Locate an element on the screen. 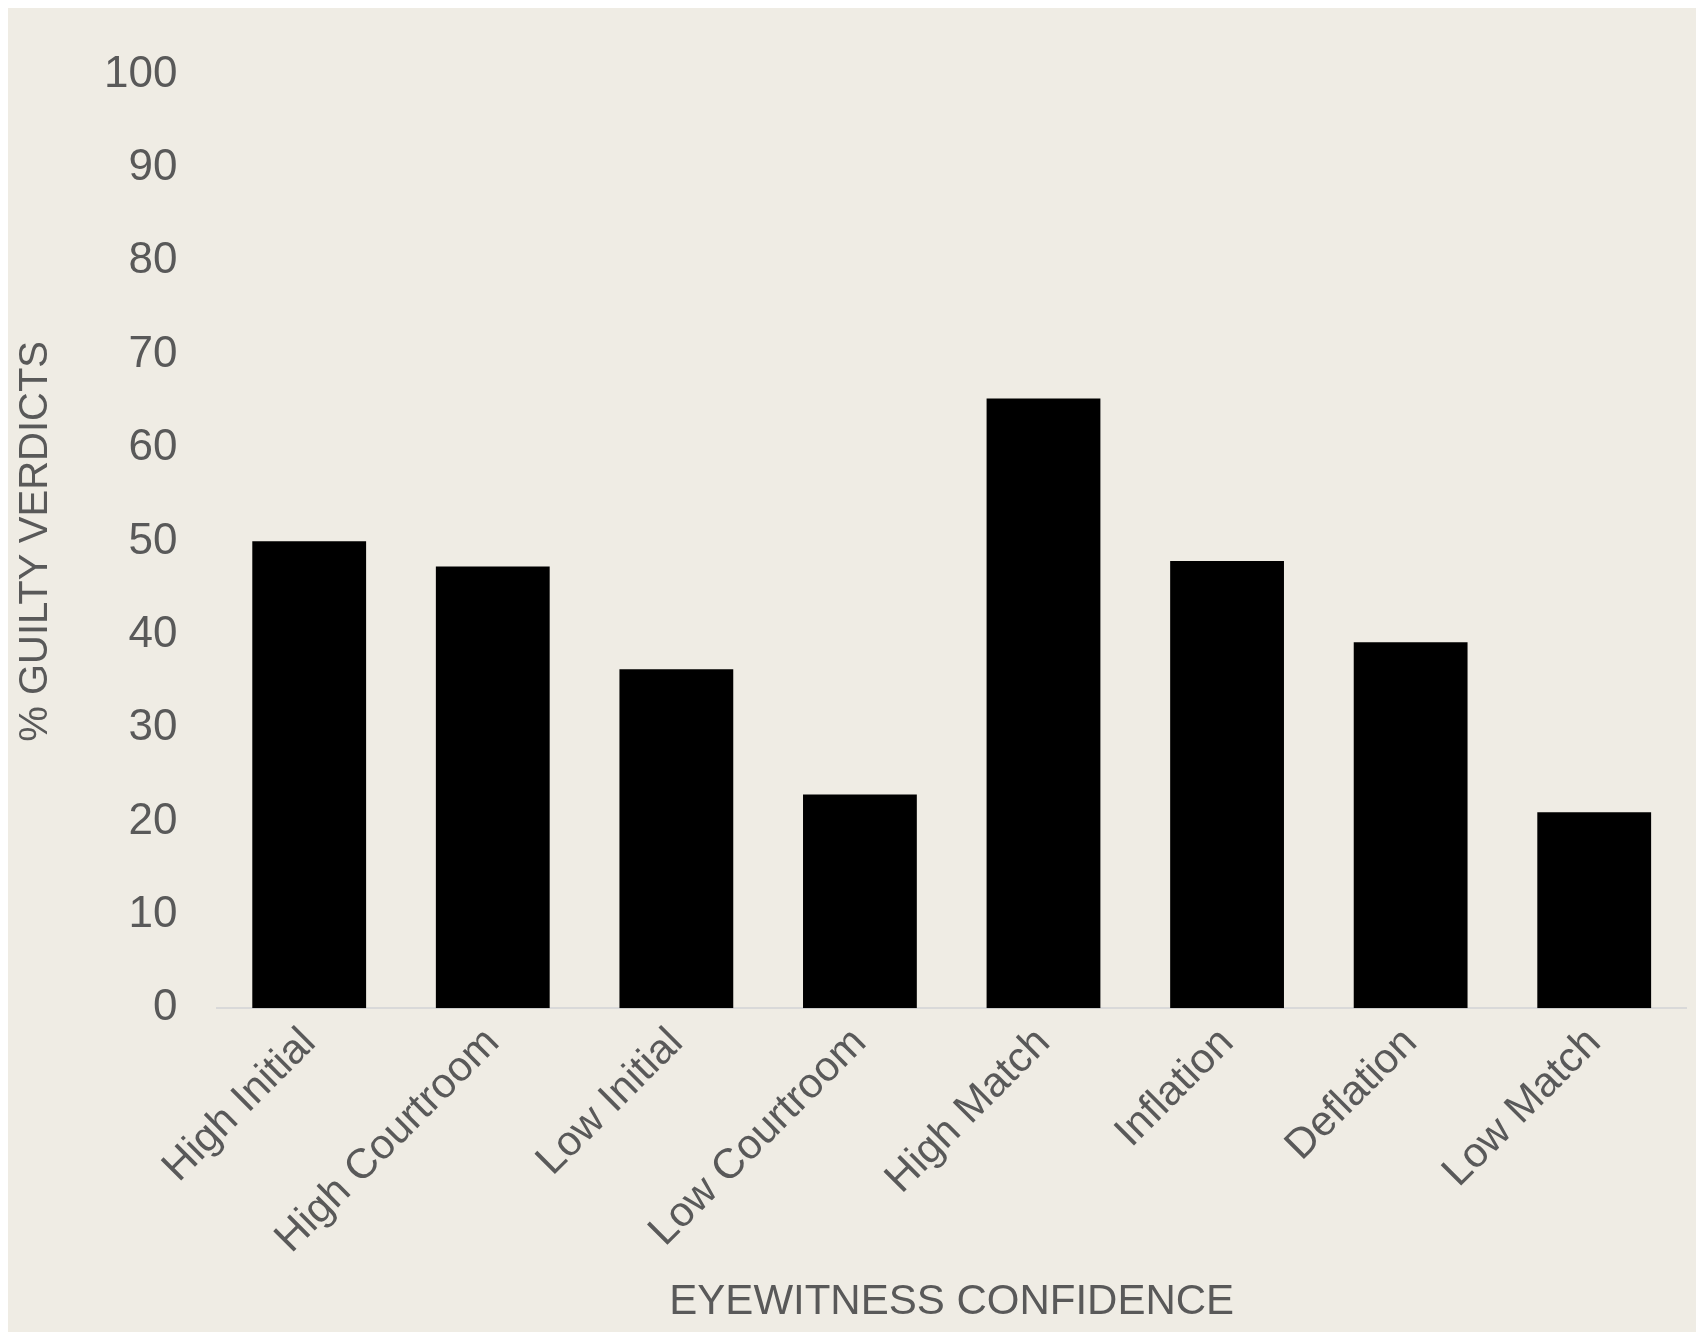  y-tick-label: 50 is located at coordinates (153, 538).